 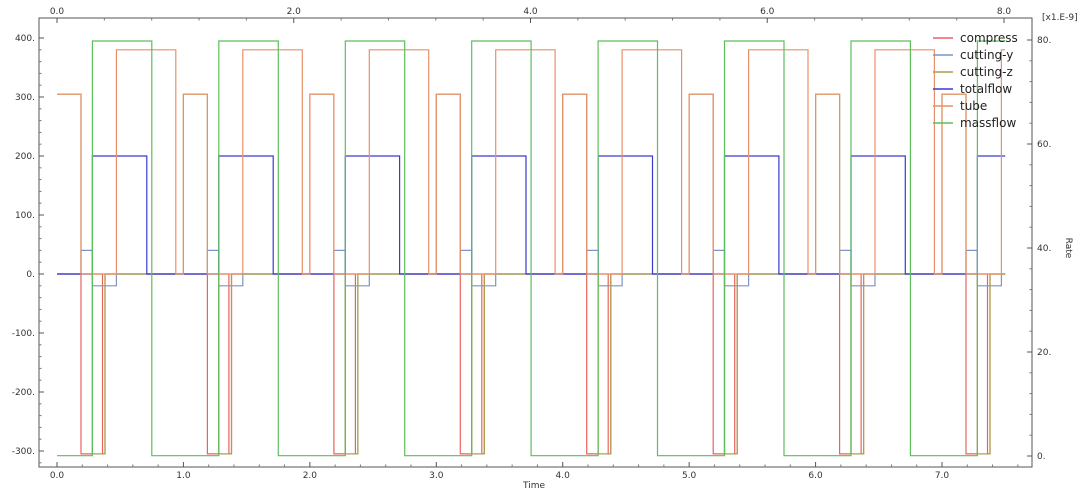 I want to click on x-tick-label: 5.0, so click(x=689, y=476).